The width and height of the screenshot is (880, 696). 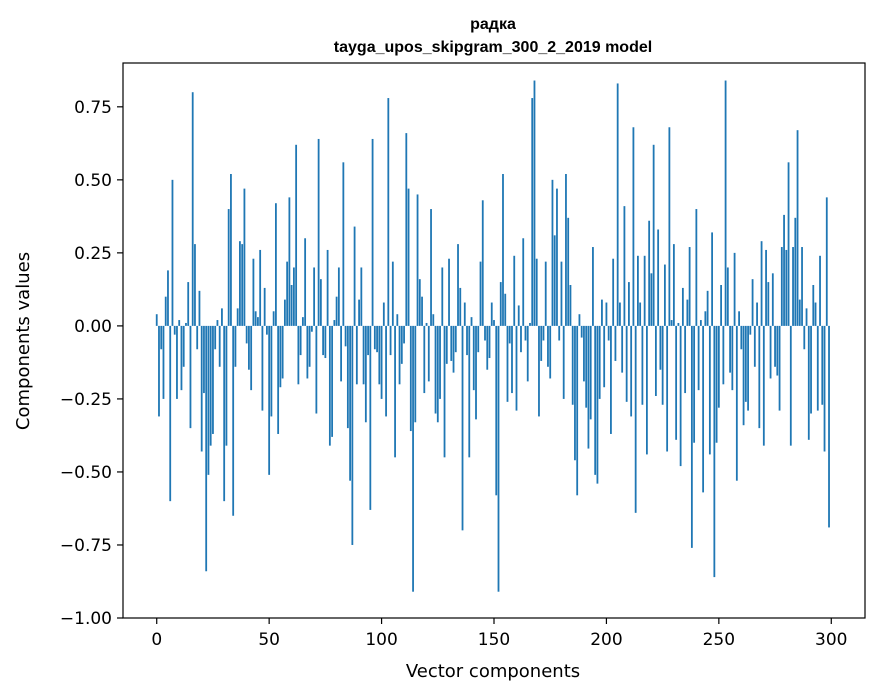 I want to click on x-tick-label: 200, so click(x=606, y=640).